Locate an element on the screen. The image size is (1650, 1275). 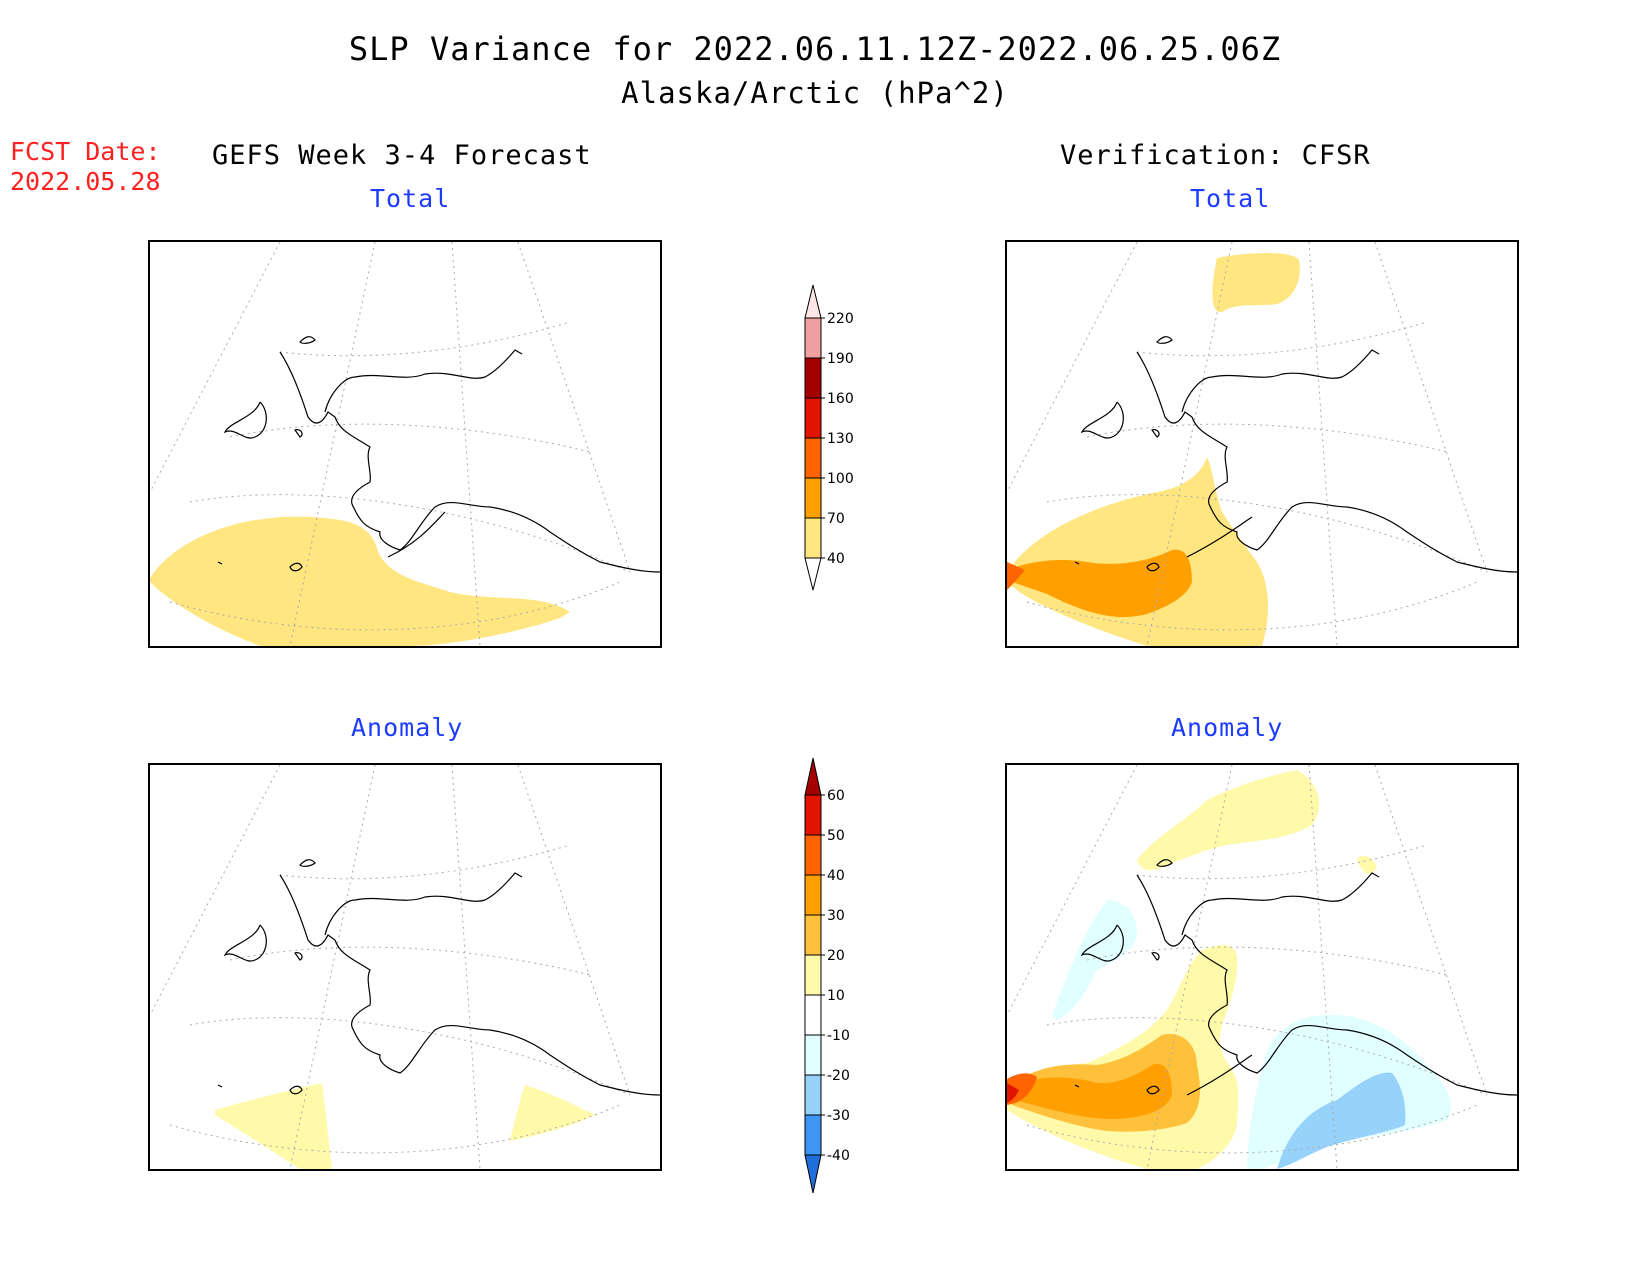
colorbar-tick-label: 50 is located at coordinates (836, 836).